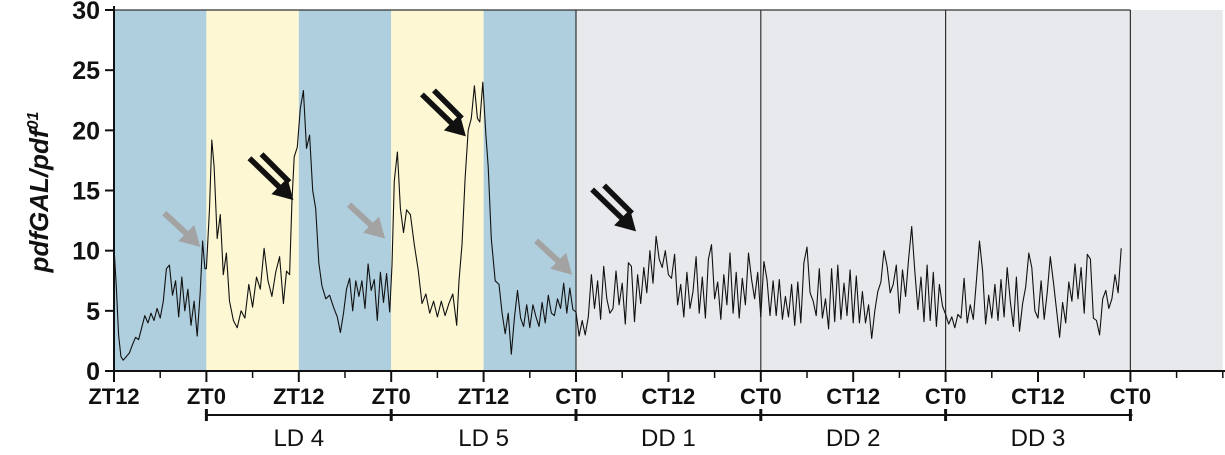 The image size is (1225, 455). What do you see at coordinates (86, 252) in the screenshot?
I see `y-tick-label: 10` at bounding box center [86, 252].